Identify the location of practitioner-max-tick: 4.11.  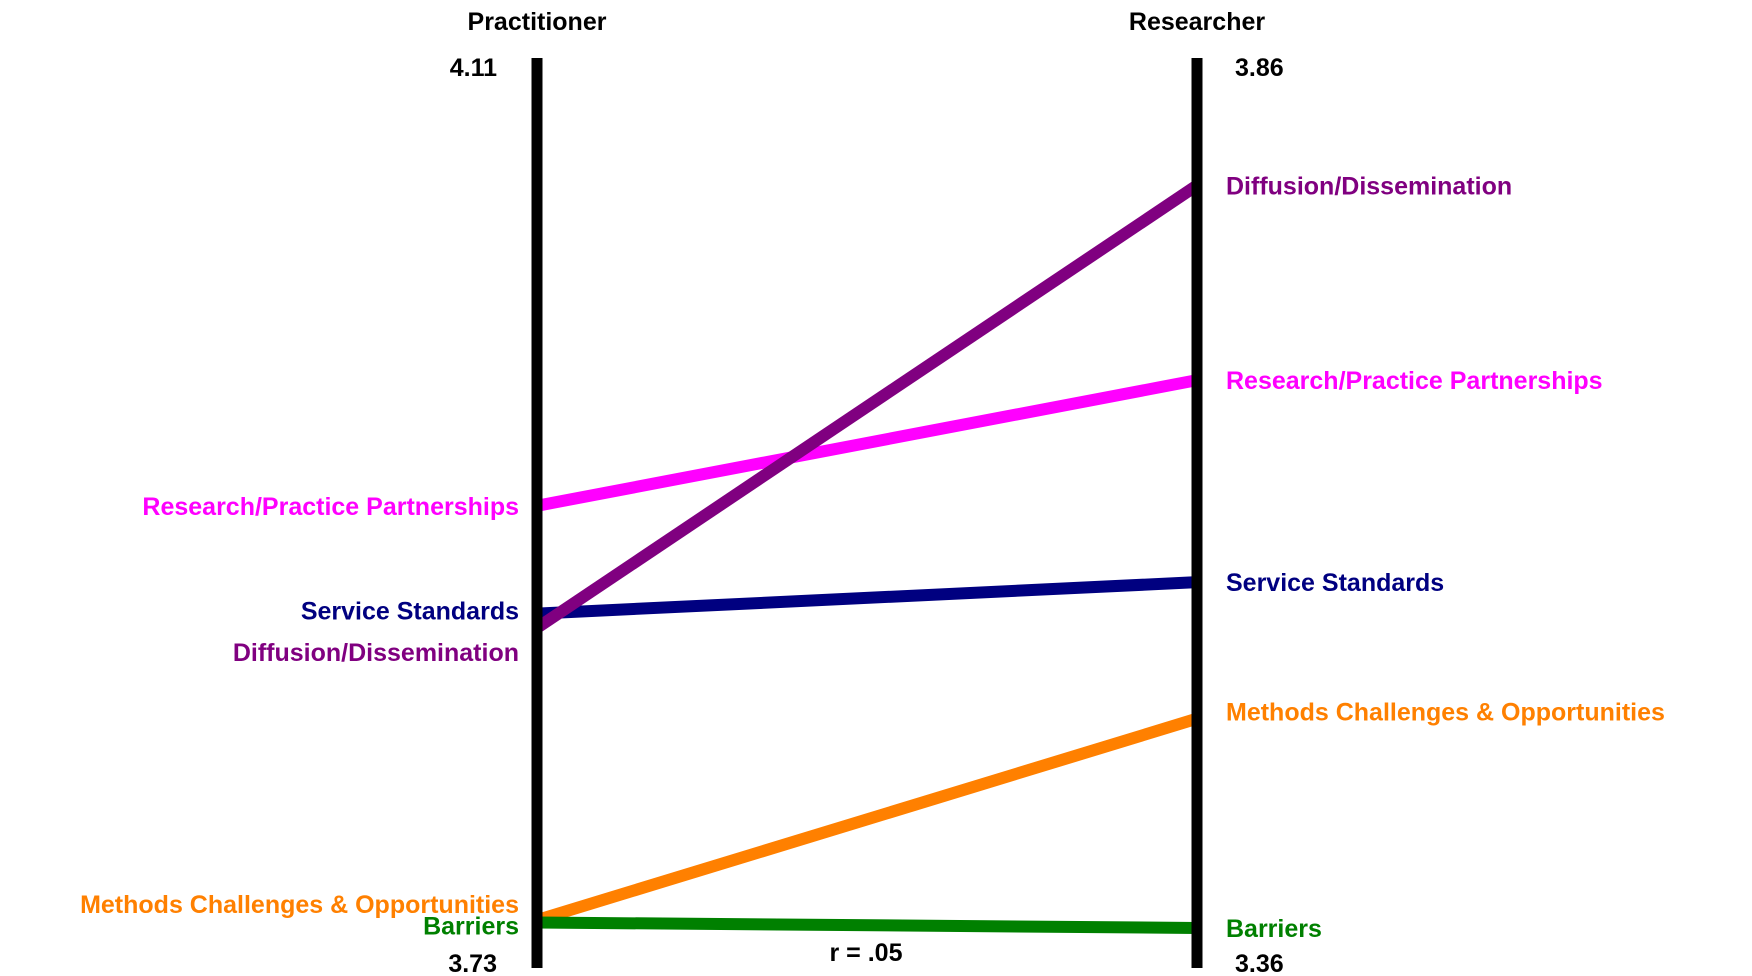
(473, 68).